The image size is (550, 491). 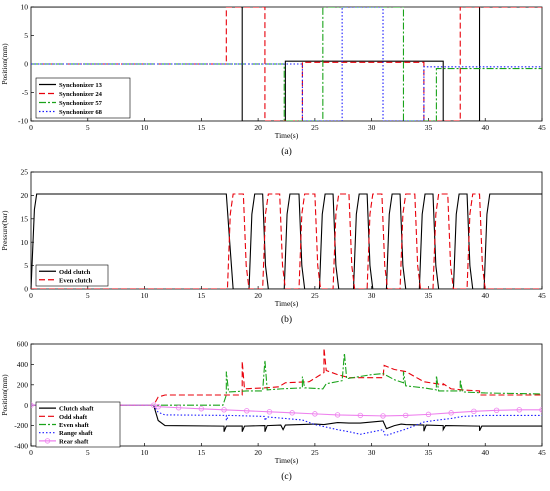 I want to click on y-tick-label: 20, so click(x=25, y=195).